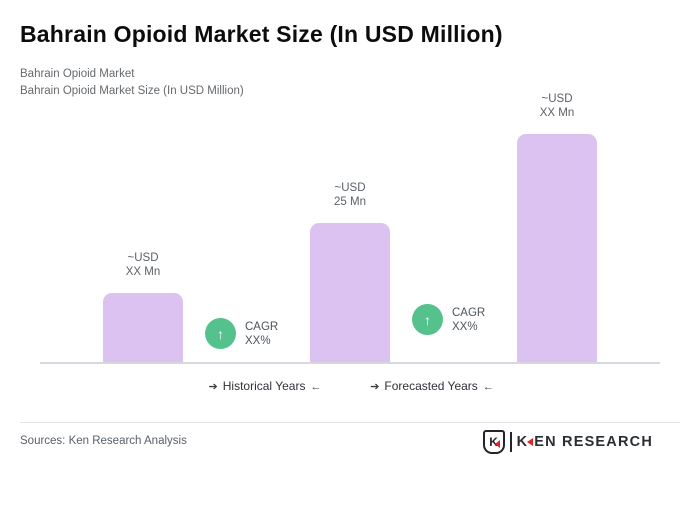 This screenshot has height=520, width=700. I want to click on logo-divider, so click(510, 442).